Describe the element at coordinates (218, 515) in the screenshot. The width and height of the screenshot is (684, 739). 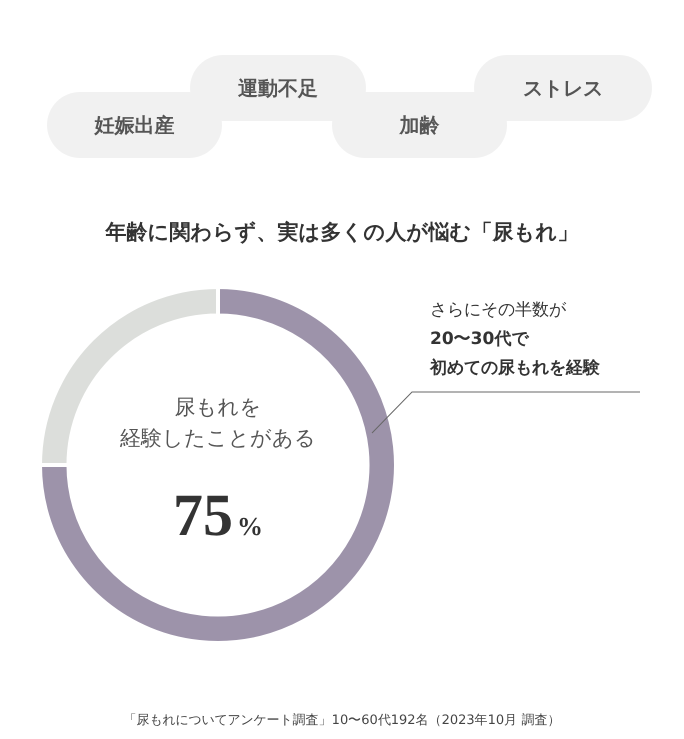
I see `data-label: 75%` at that location.